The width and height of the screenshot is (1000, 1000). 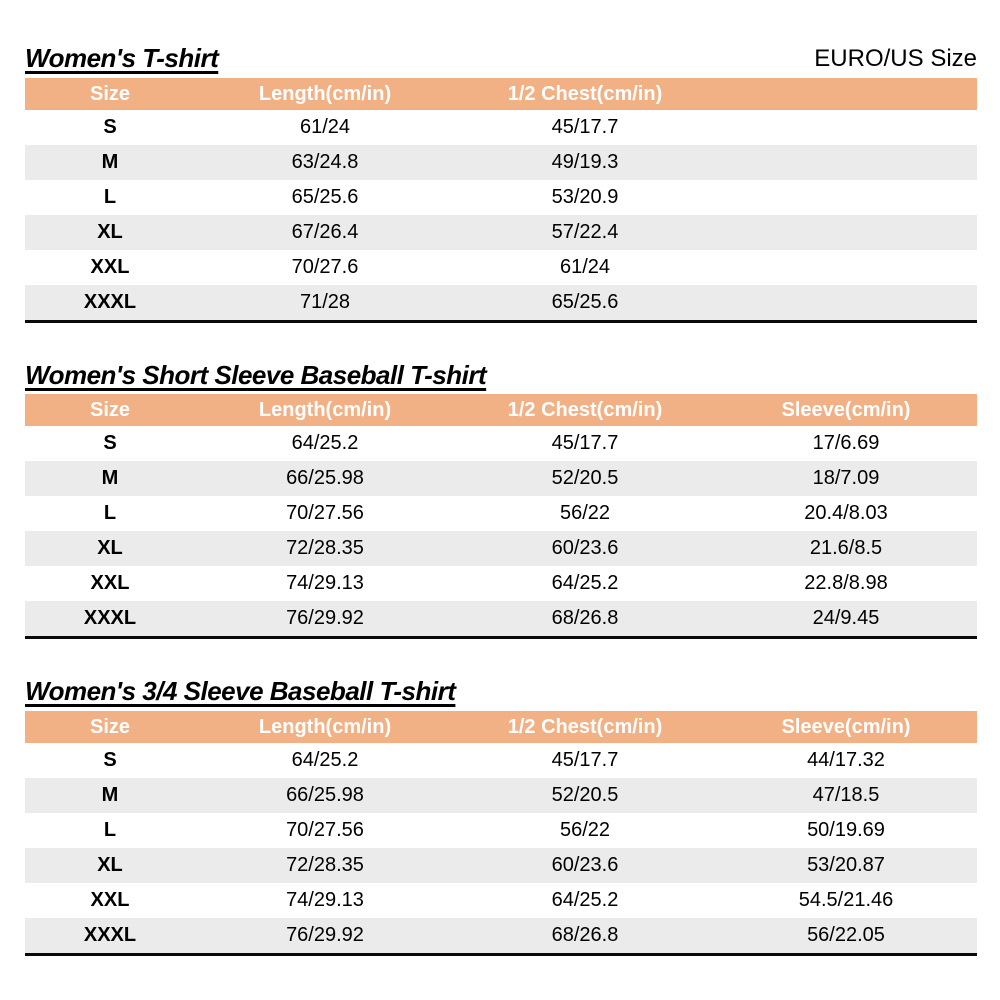 I want to click on sleeve-cell: 17/6.69, so click(x=846, y=443).